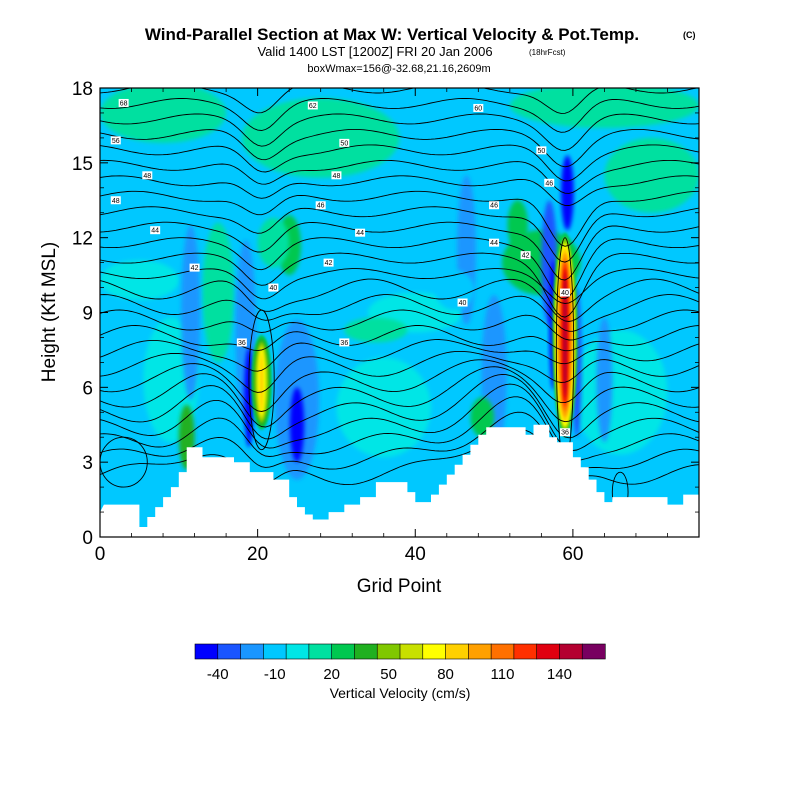 The image size is (800, 800). What do you see at coordinates (87, 538) in the screenshot?
I see `y-tick-label: 0` at bounding box center [87, 538].